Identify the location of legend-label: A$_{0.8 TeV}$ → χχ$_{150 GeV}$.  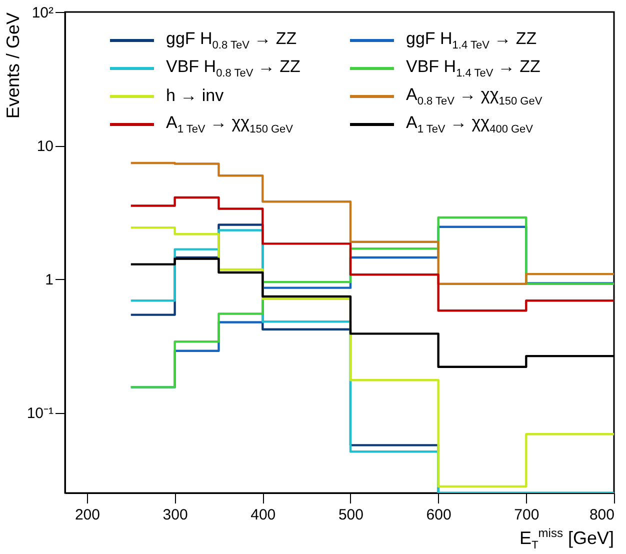
(474, 96).